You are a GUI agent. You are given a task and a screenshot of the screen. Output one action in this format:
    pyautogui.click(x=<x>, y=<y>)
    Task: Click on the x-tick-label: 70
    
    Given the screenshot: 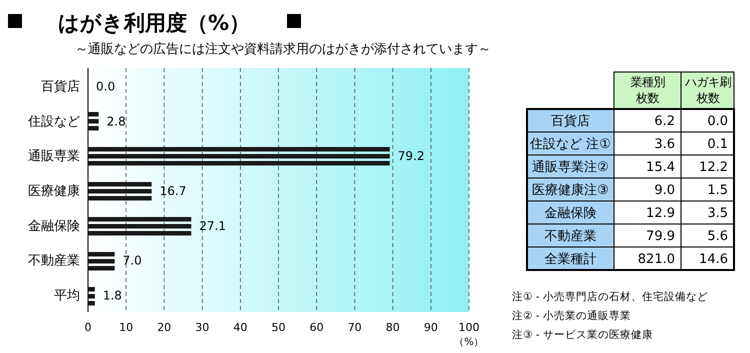 What is the action you would take?
    pyautogui.click(x=355, y=327)
    